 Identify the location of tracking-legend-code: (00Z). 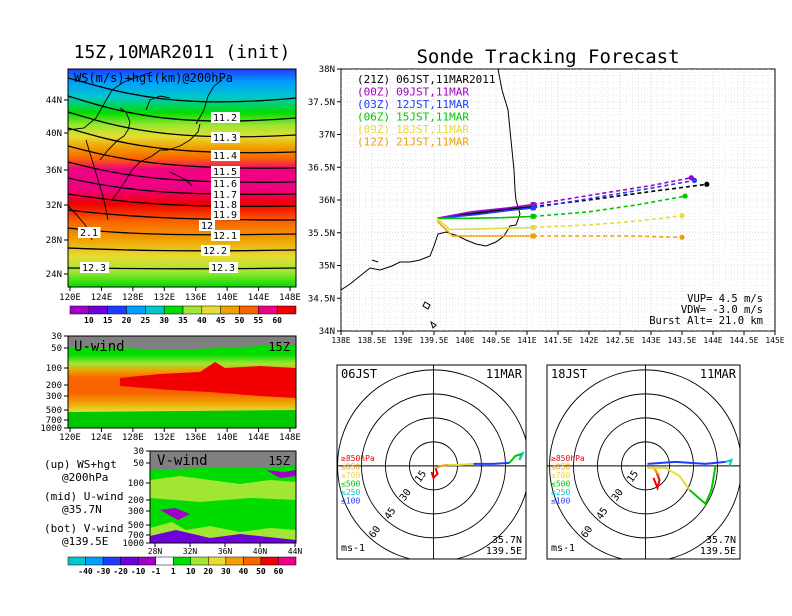
(373, 92).